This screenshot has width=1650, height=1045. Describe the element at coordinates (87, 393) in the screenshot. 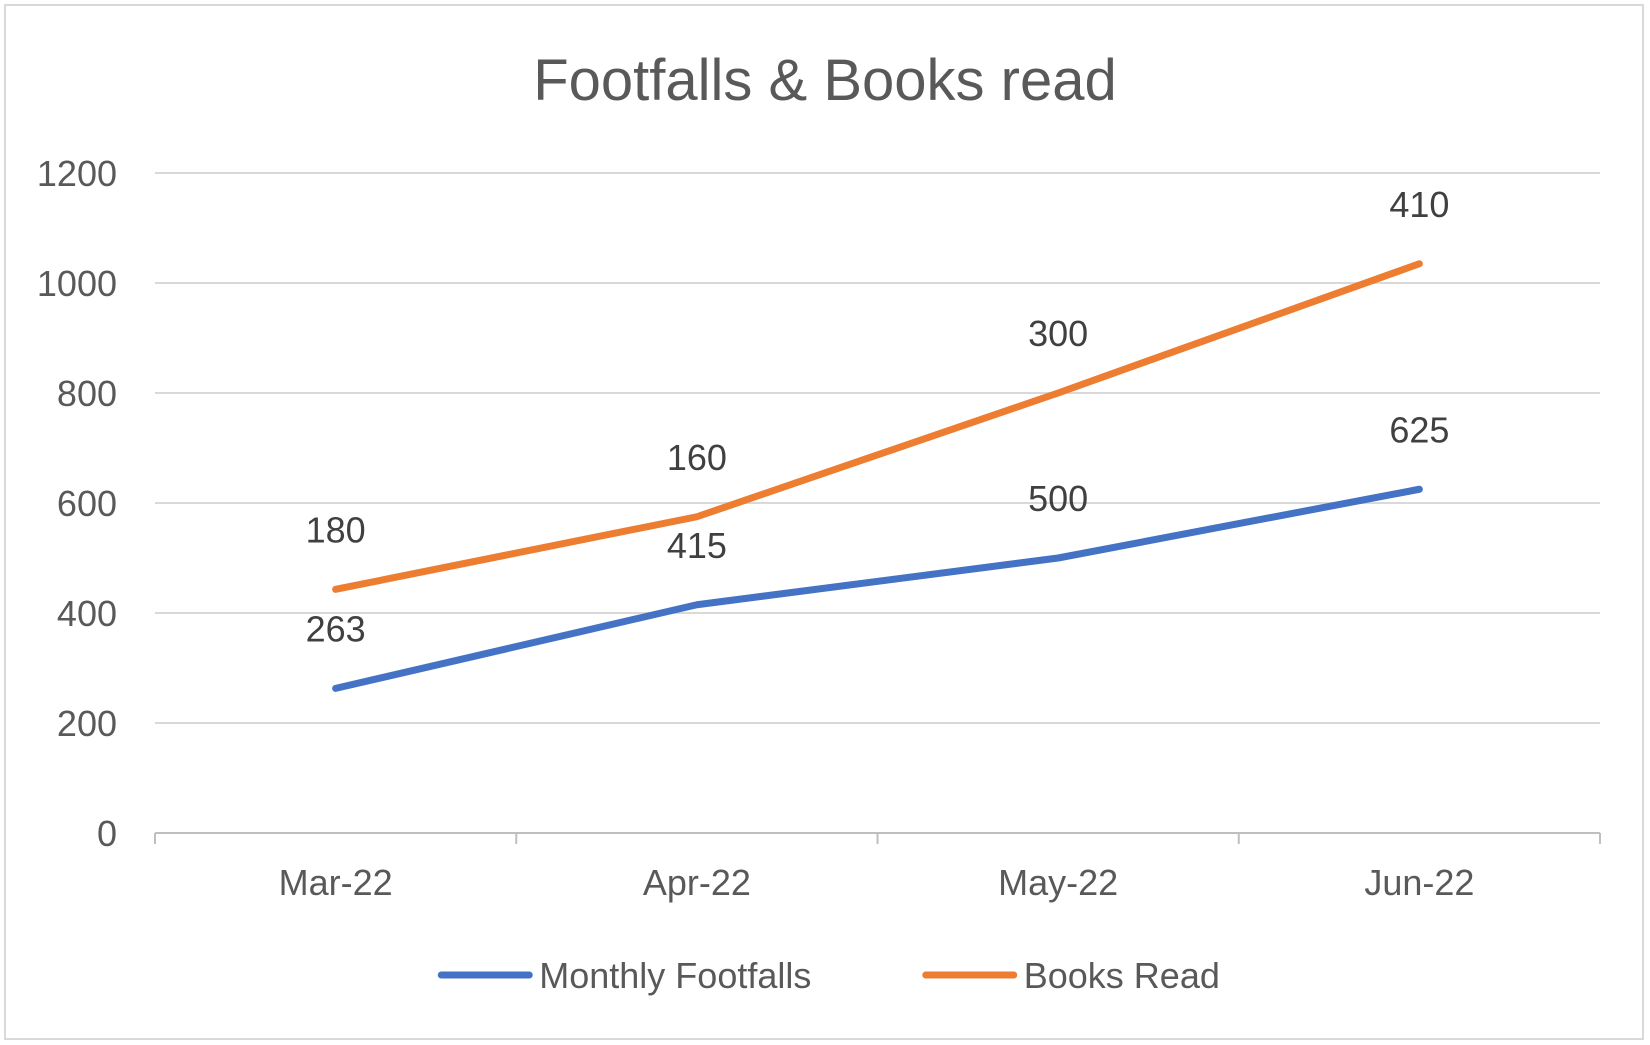

I see `y-tick-label: 800` at that location.